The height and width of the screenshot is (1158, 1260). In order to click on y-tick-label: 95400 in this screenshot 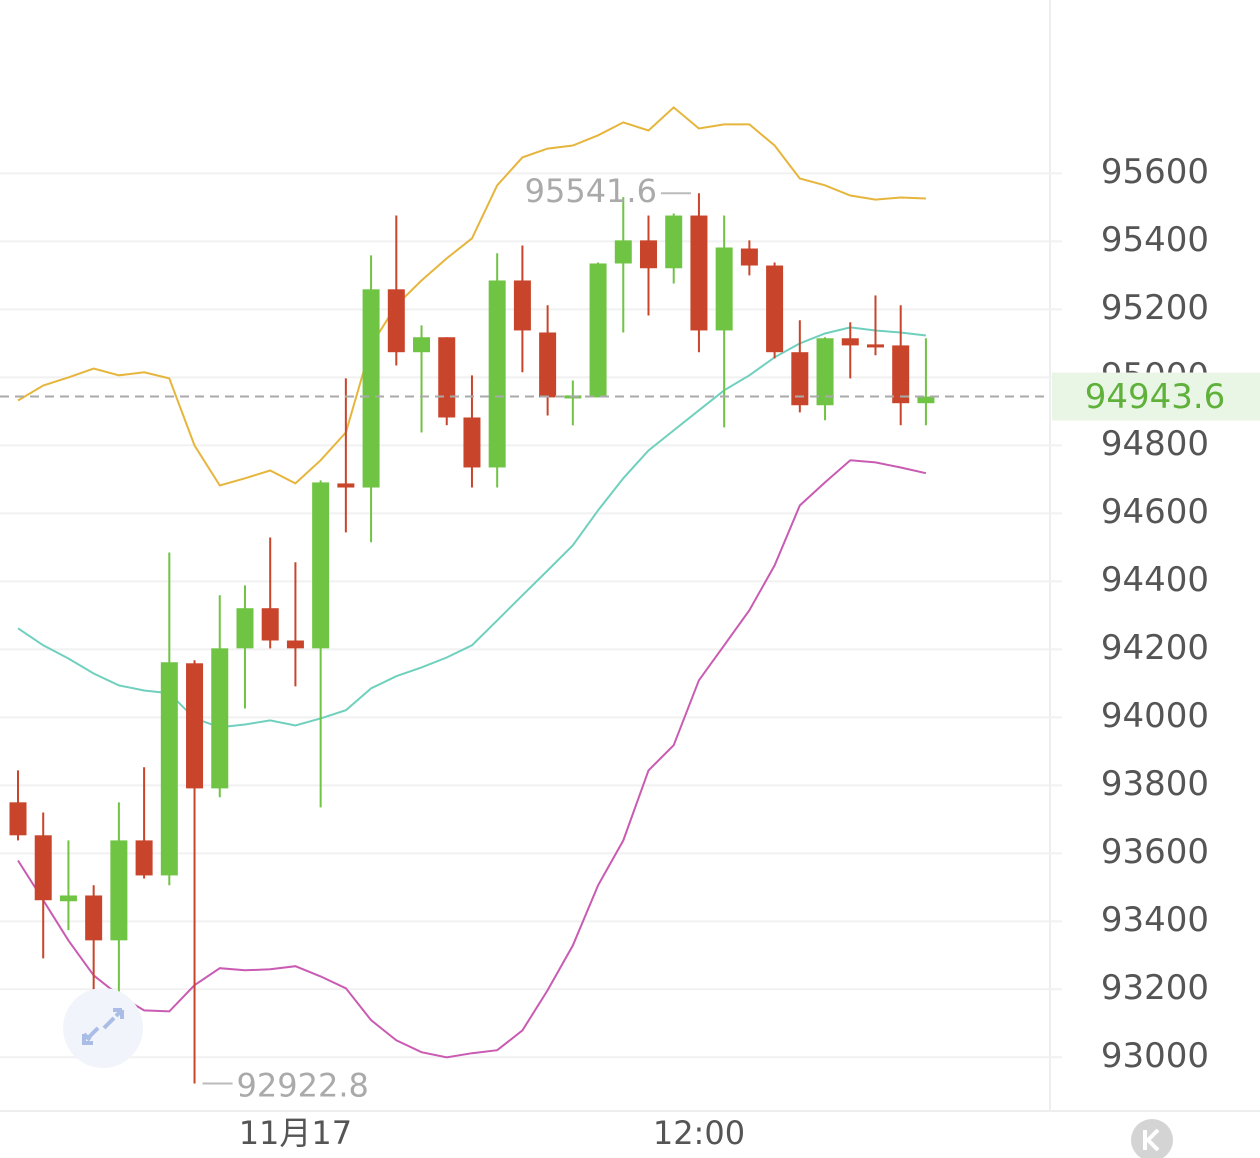, I will do `click(1155, 240)`.